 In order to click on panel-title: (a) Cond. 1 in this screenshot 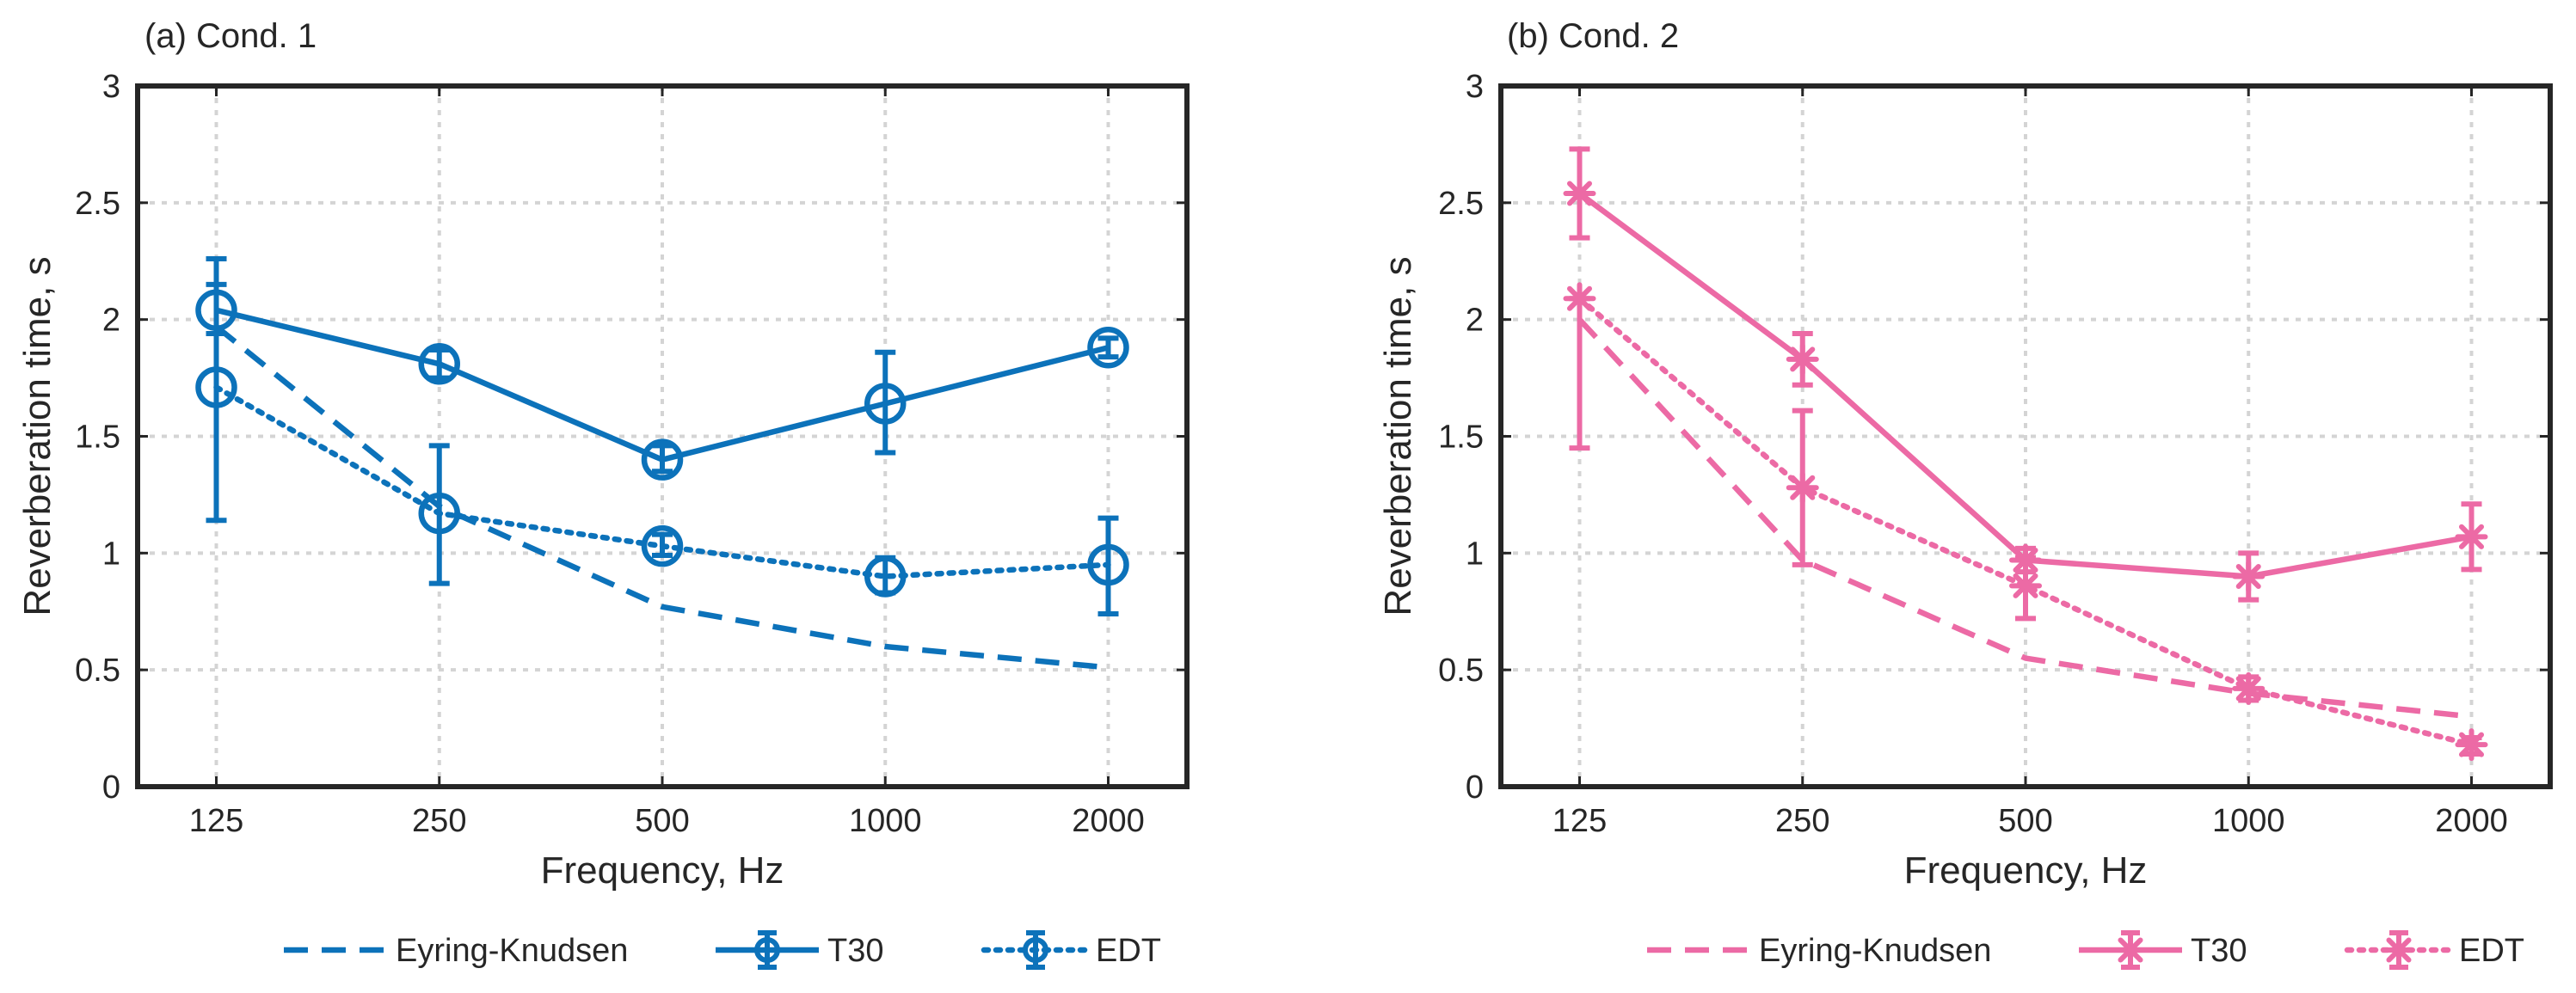, I will do `click(231, 36)`.